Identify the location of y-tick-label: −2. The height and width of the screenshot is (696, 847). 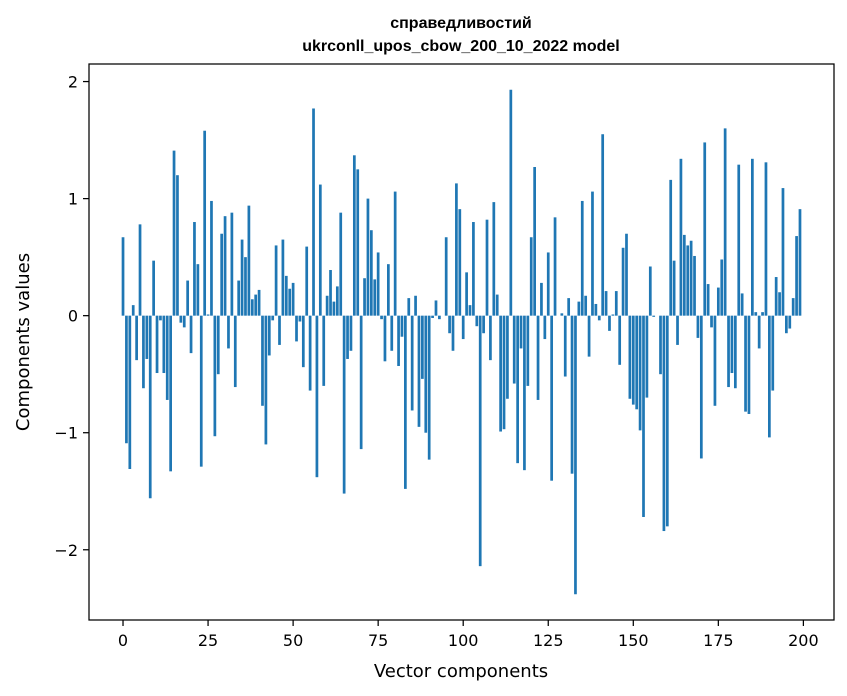
(66, 550).